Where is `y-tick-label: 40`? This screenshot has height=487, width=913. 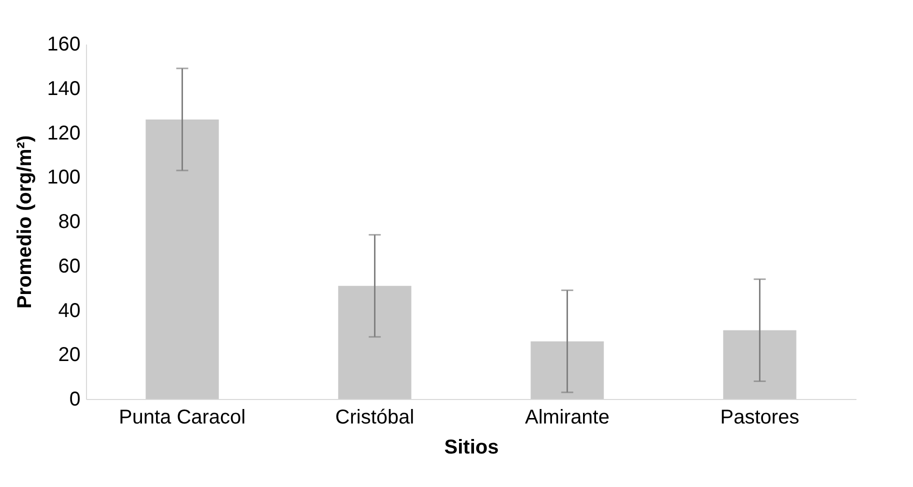 y-tick-label: 40 is located at coordinates (69, 311).